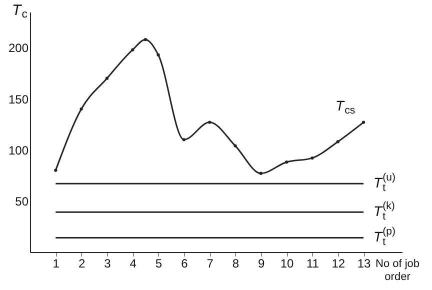  What do you see at coordinates (287, 263) in the screenshot?
I see `x-tick-label: 10` at bounding box center [287, 263].